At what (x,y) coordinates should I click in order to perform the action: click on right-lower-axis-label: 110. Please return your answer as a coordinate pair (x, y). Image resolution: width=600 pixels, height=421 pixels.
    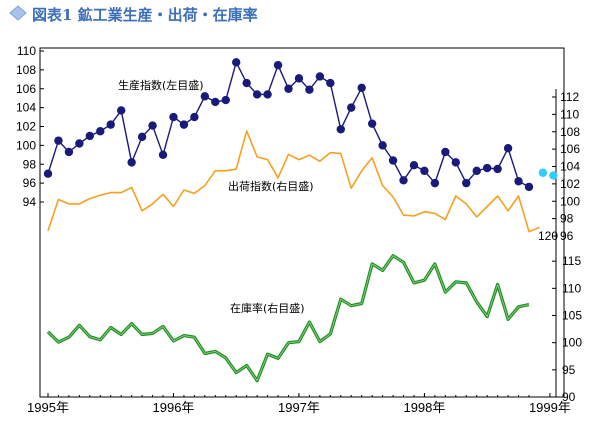
    Looking at the image, I should click on (571, 288).